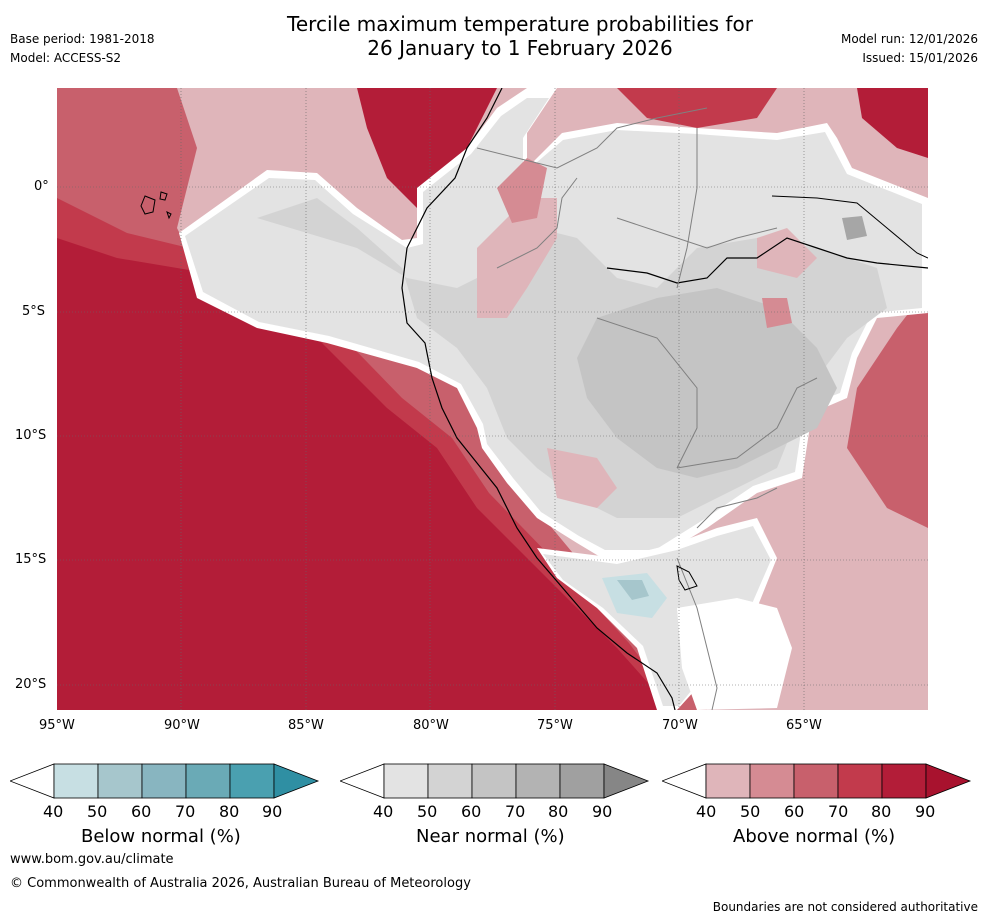  What do you see at coordinates (680, 725) in the screenshot?
I see `lon-label-70w: 70°W` at bounding box center [680, 725].